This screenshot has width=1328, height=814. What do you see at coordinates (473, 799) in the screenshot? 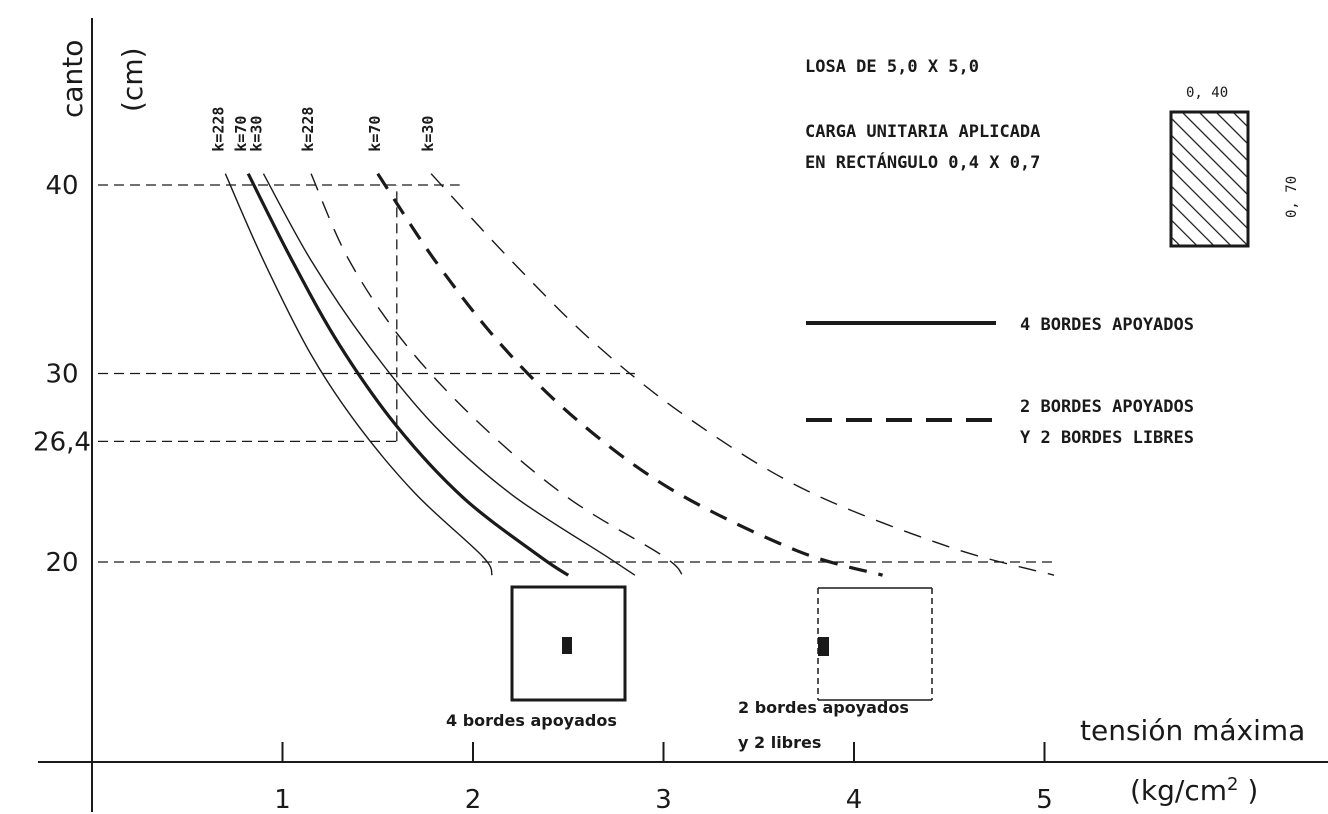
I see `x-tick-label: 2` at bounding box center [473, 799].